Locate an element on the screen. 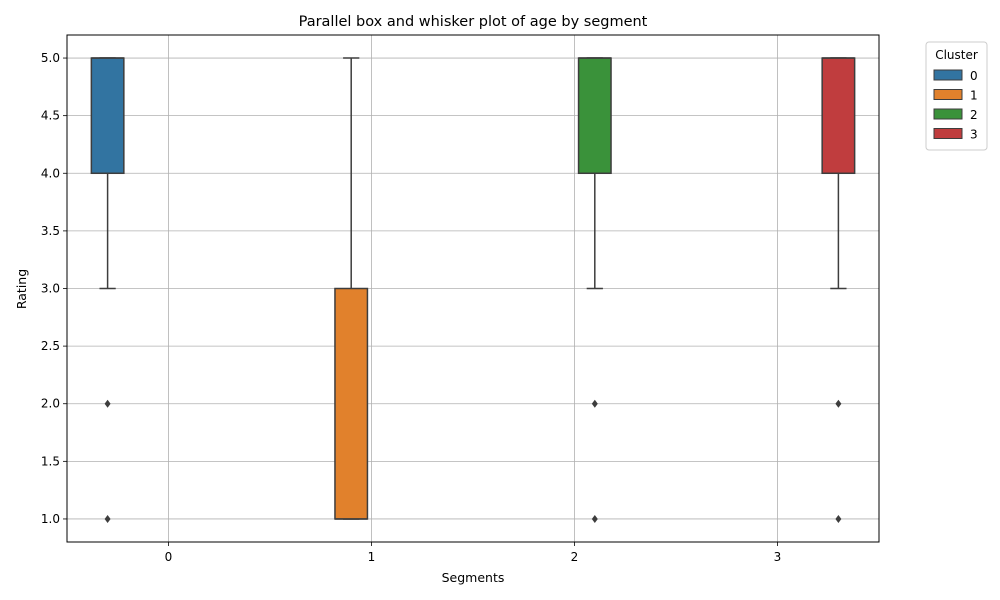  legend-label: 2 is located at coordinates (974, 115).